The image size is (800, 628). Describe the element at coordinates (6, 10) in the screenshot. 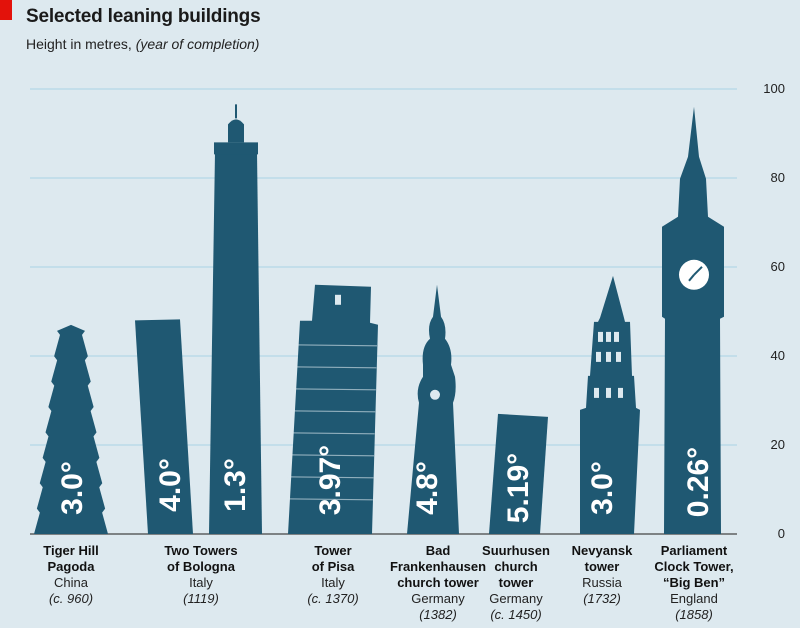

I see `brand-accent-tab` at that location.